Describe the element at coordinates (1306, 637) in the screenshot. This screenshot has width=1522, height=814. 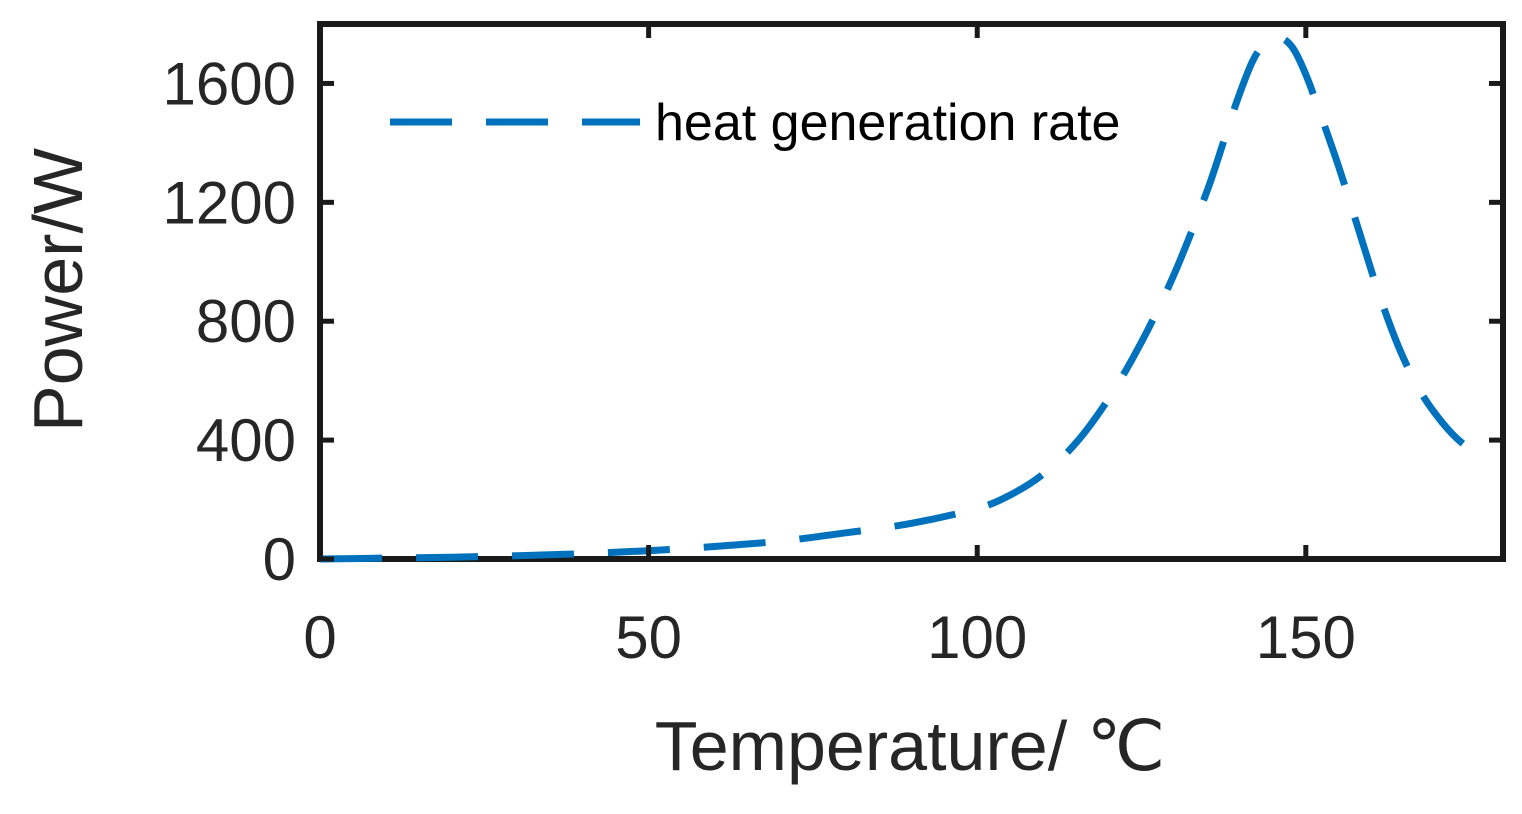
I see `x-tick-label: 150` at that location.